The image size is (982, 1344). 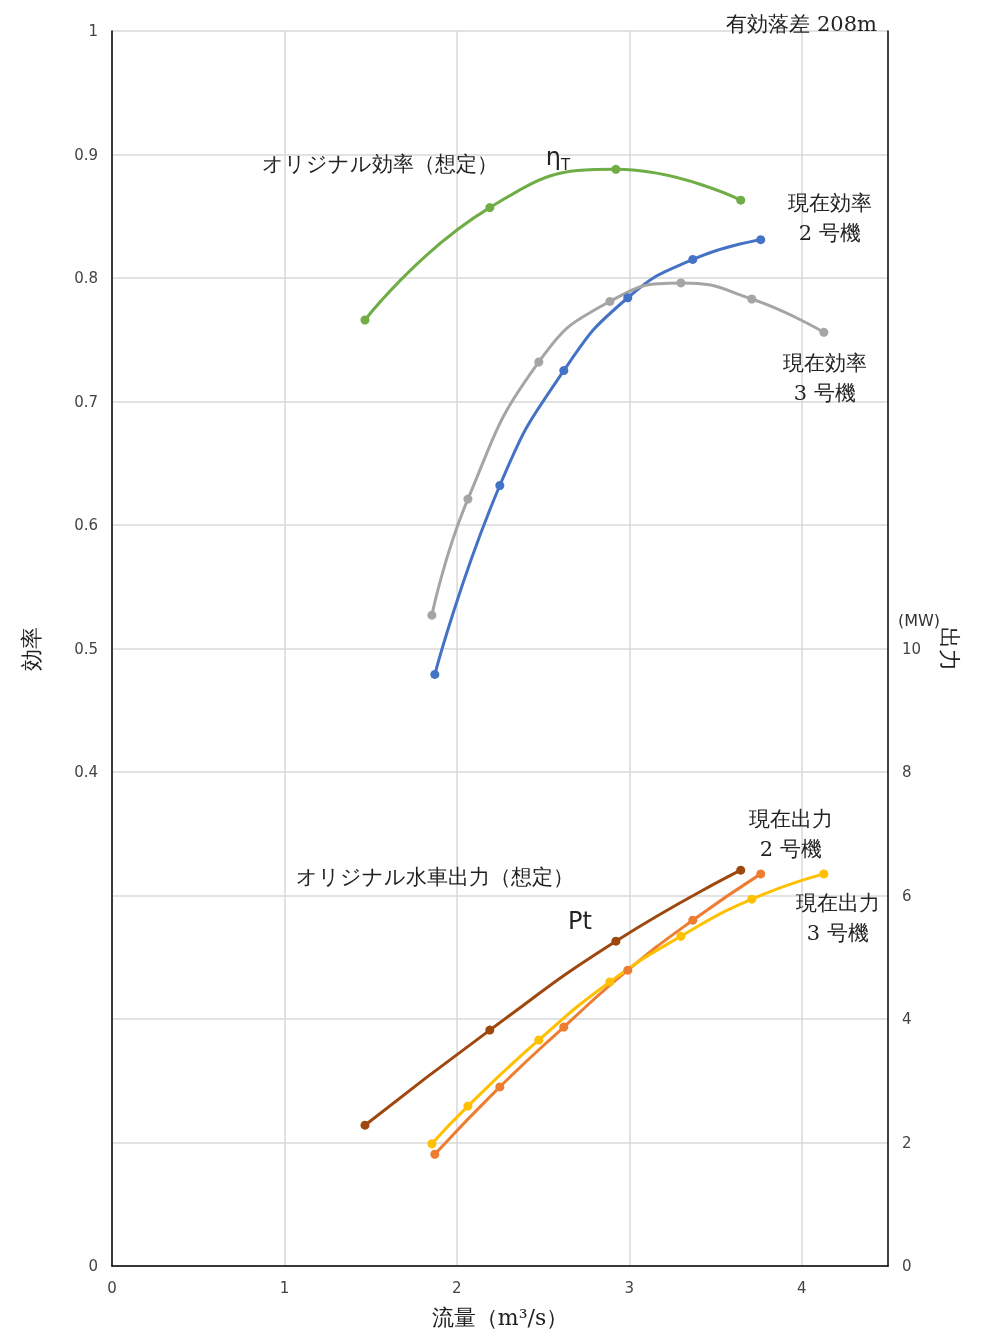 What do you see at coordinates (837, 917) in the screenshot?
I see `series-label: 現在出力 3 号機` at bounding box center [837, 917].